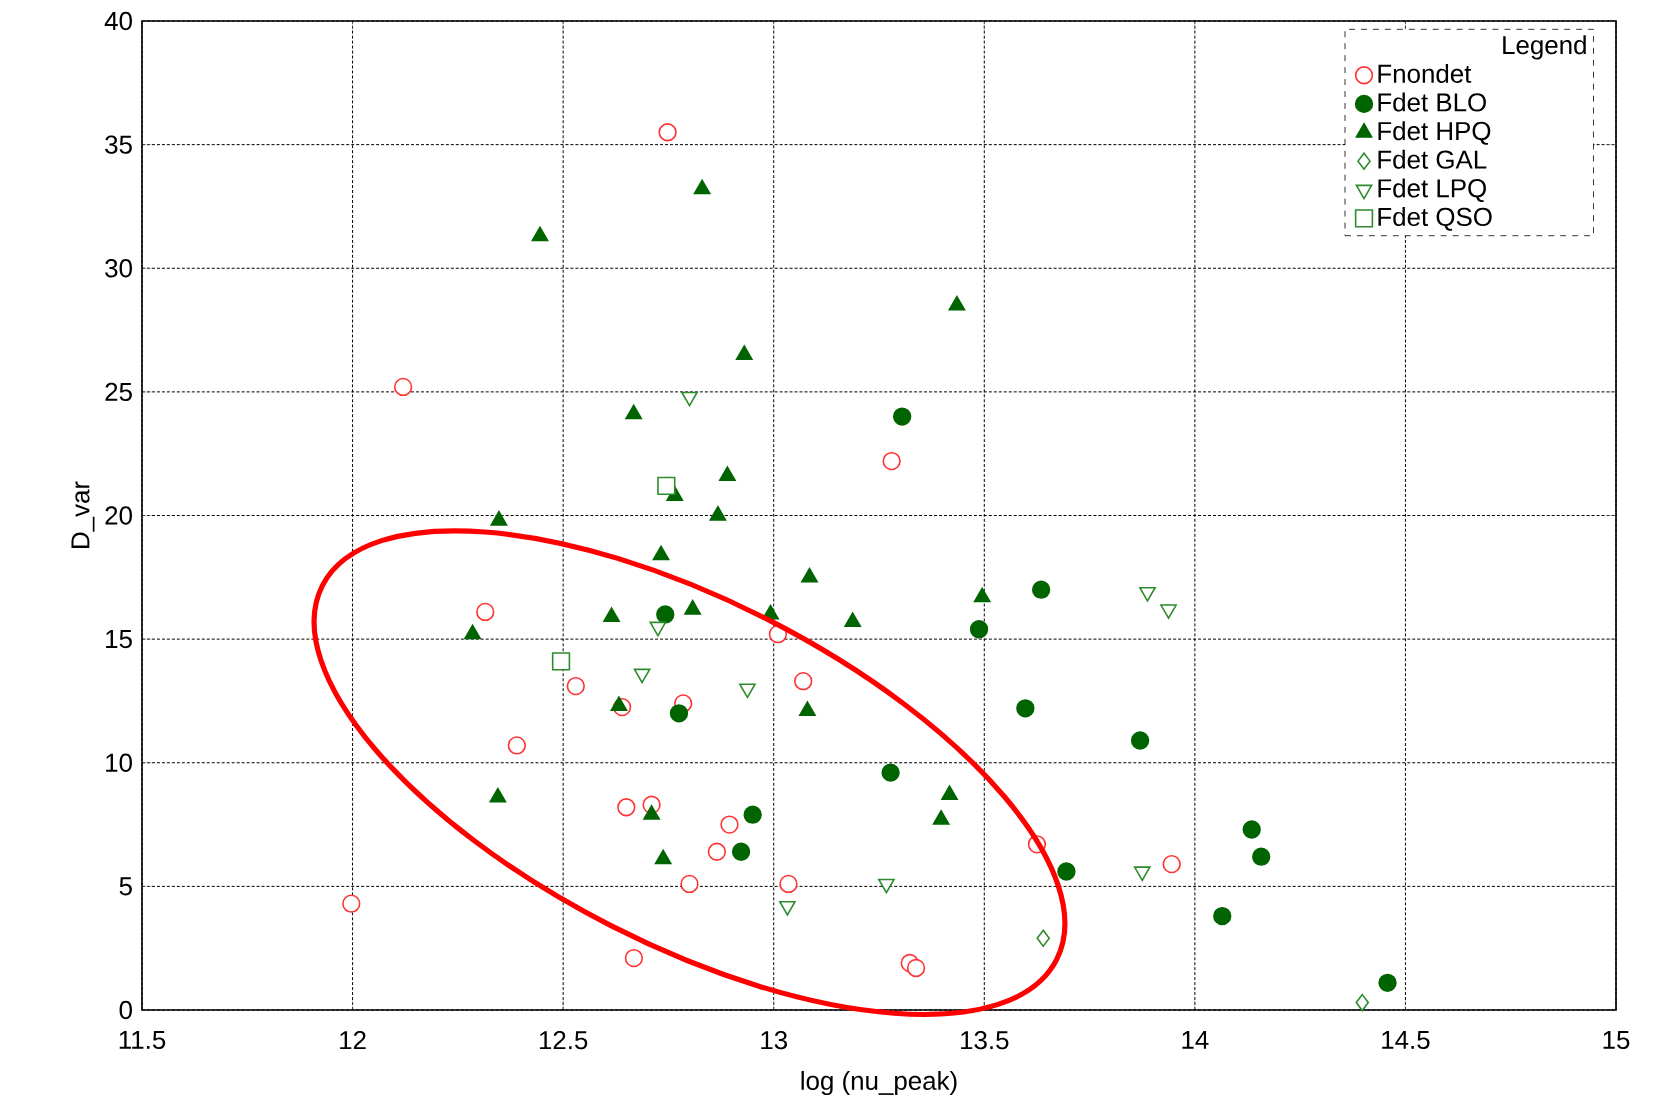 This screenshot has height=1114, width=1655. What do you see at coordinates (125, 1010) in the screenshot?
I see `y-tick-label: 0` at bounding box center [125, 1010].